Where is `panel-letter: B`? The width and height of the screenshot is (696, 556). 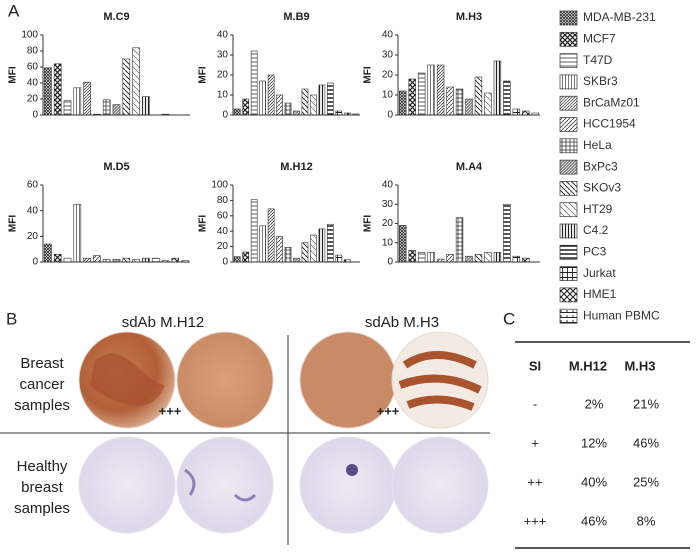 panel-letter: B is located at coordinates (11, 318).